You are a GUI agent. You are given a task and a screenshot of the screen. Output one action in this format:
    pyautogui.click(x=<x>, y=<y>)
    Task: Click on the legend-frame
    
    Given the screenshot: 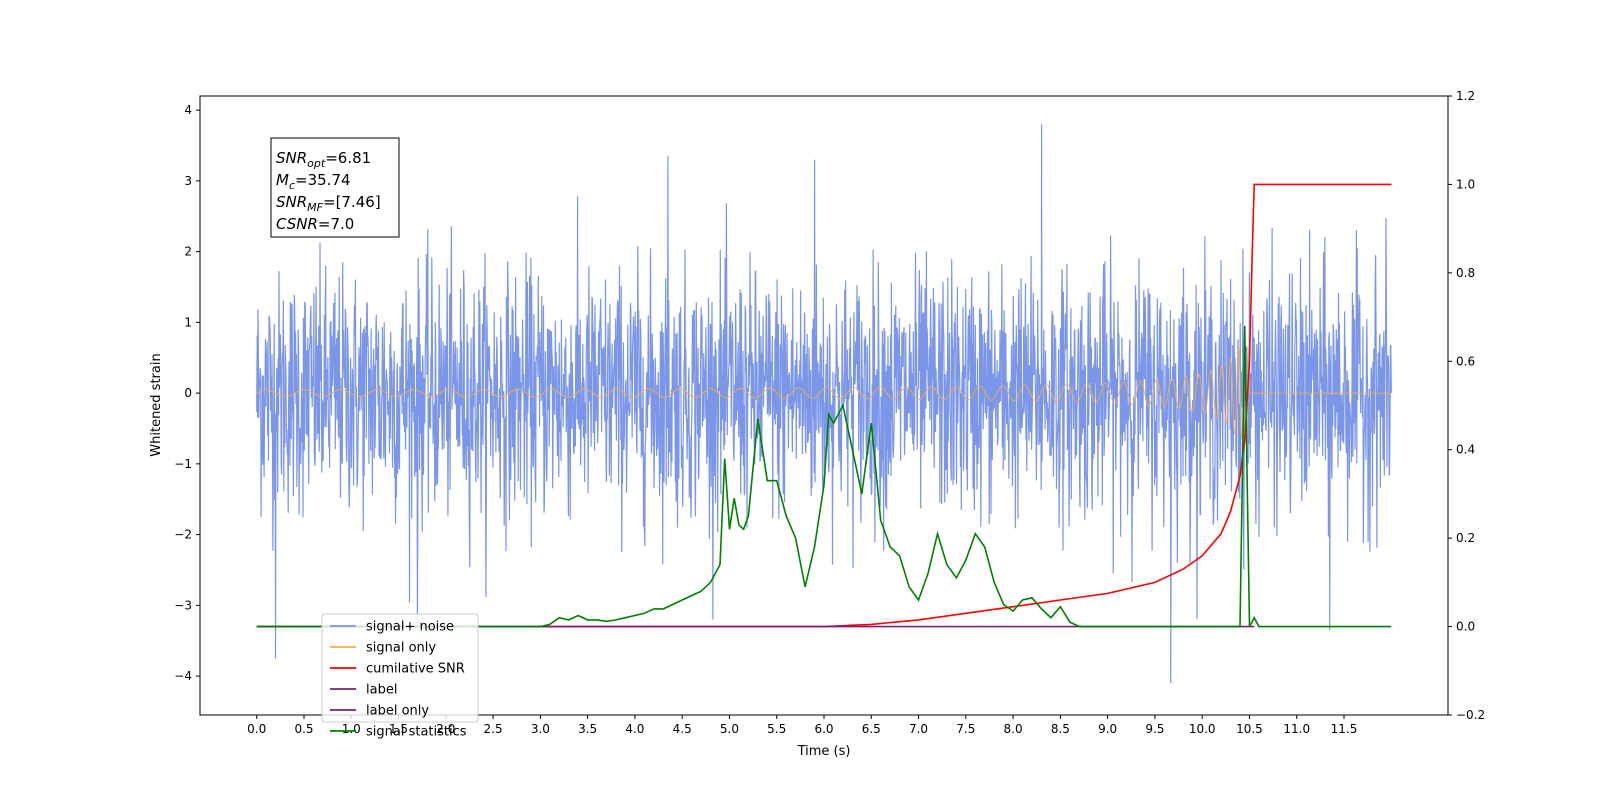 What is the action you would take?
    pyautogui.click(x=400, y=668)
    